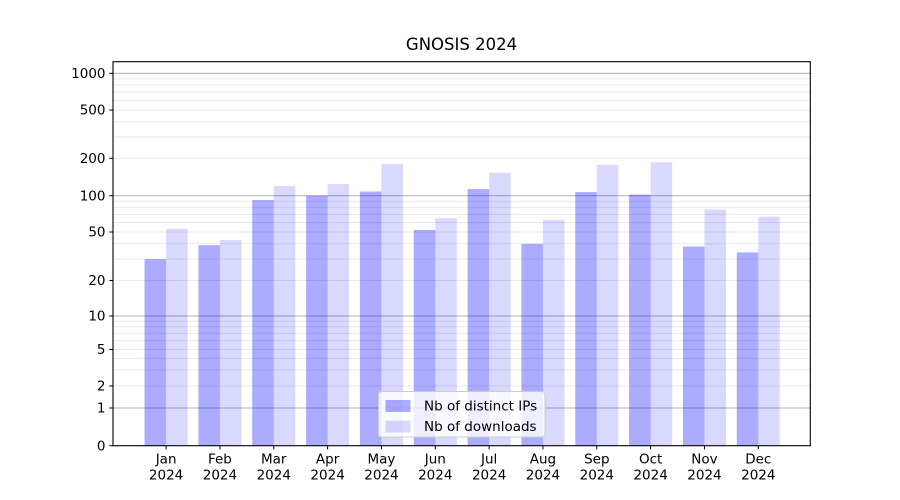  What do you see at coordinates (392, 304) in the screenshot?
I see `bar-downloads-may` at bounding box center [392, 304].